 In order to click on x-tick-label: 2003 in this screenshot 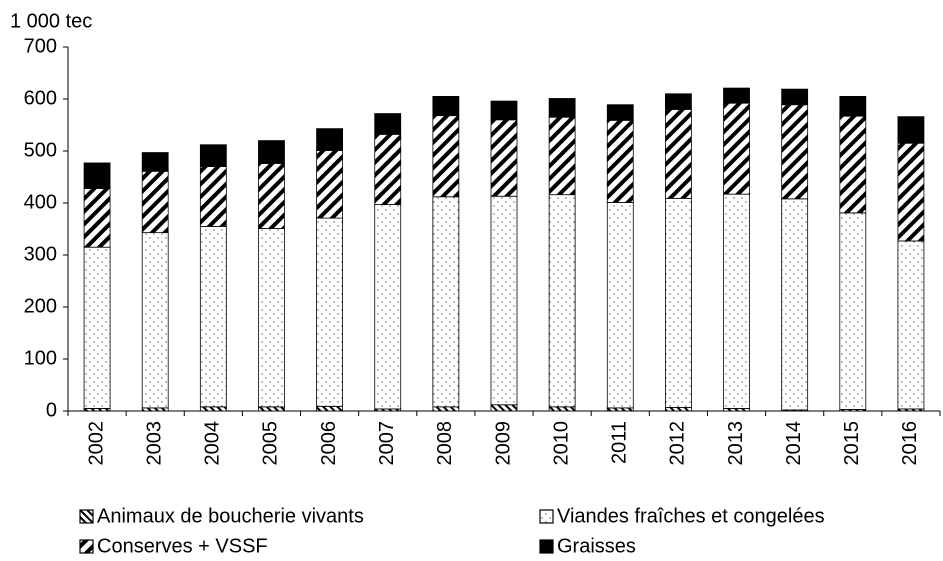, I will do `click(154, 443)`.